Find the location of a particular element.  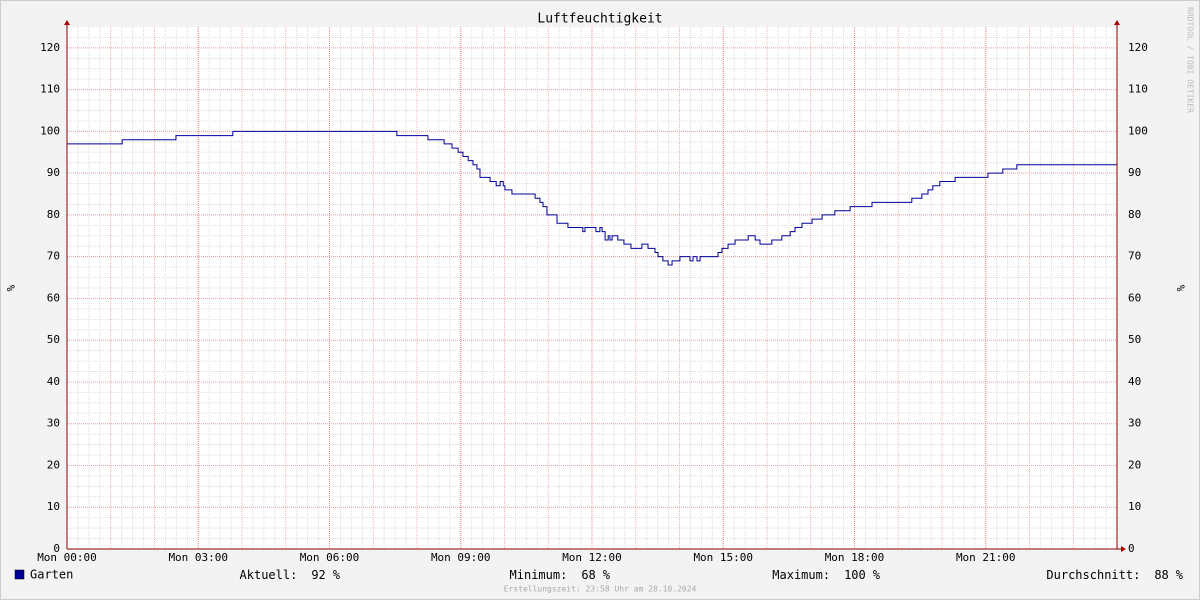

x-tick-label: Mon 21:00 is located at coordinates (986, 557).